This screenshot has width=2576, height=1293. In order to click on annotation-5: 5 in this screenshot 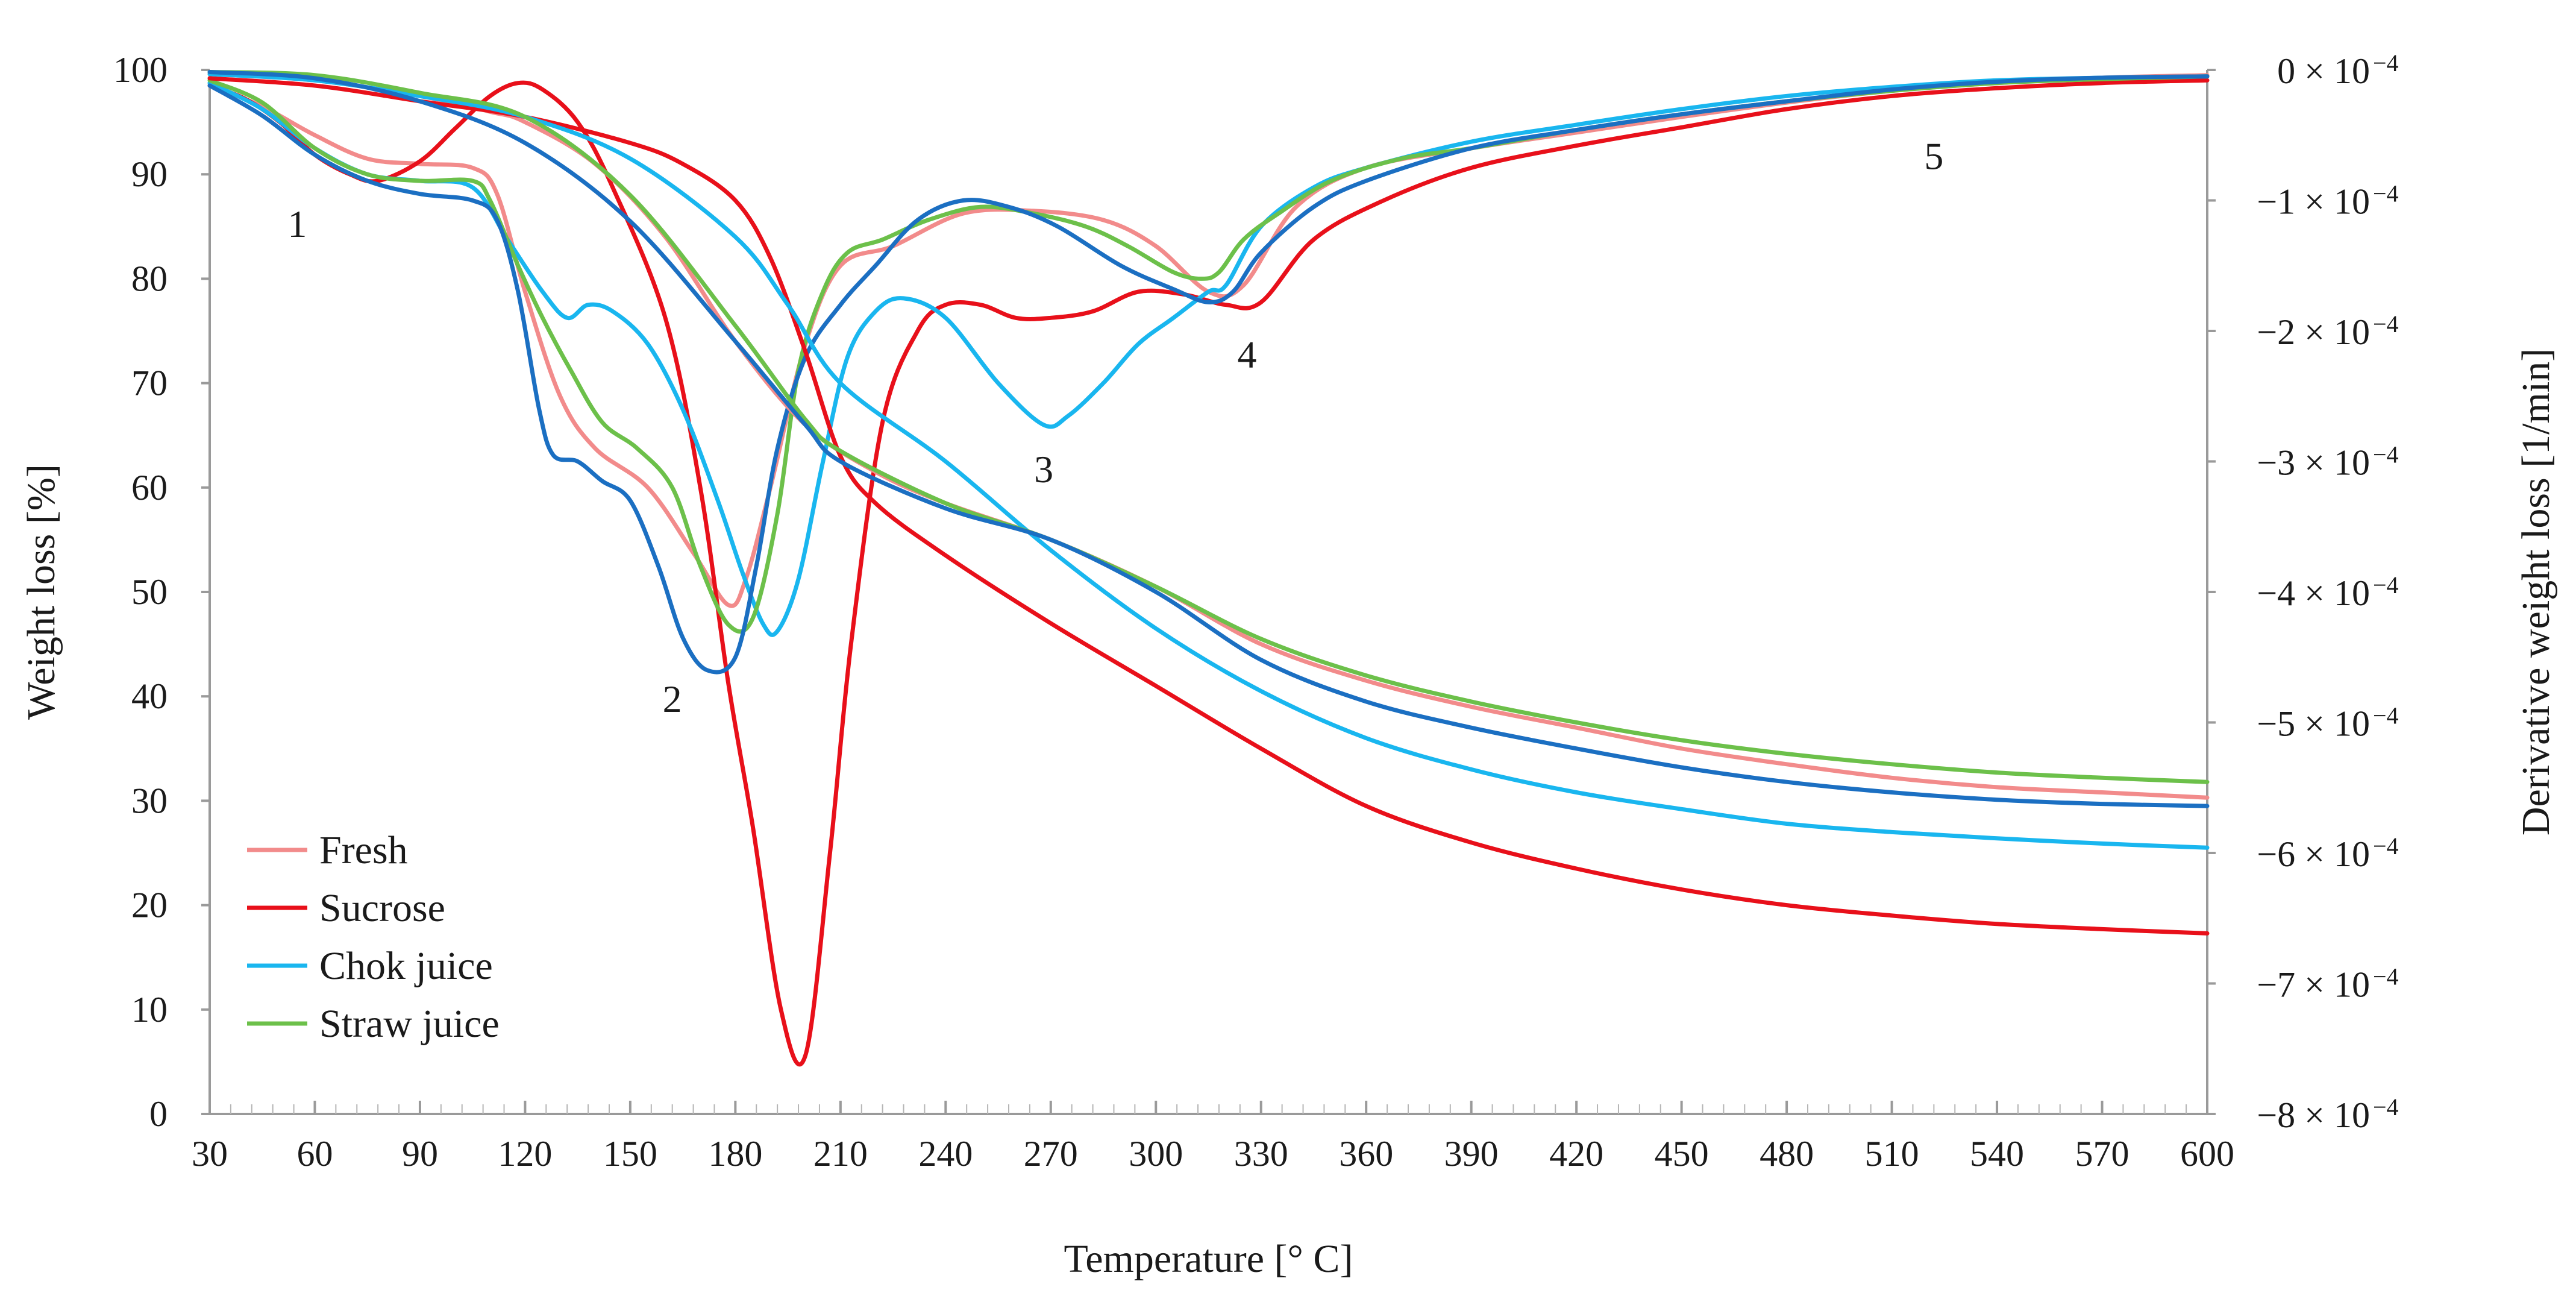, I will do `click(1933, 156)`.